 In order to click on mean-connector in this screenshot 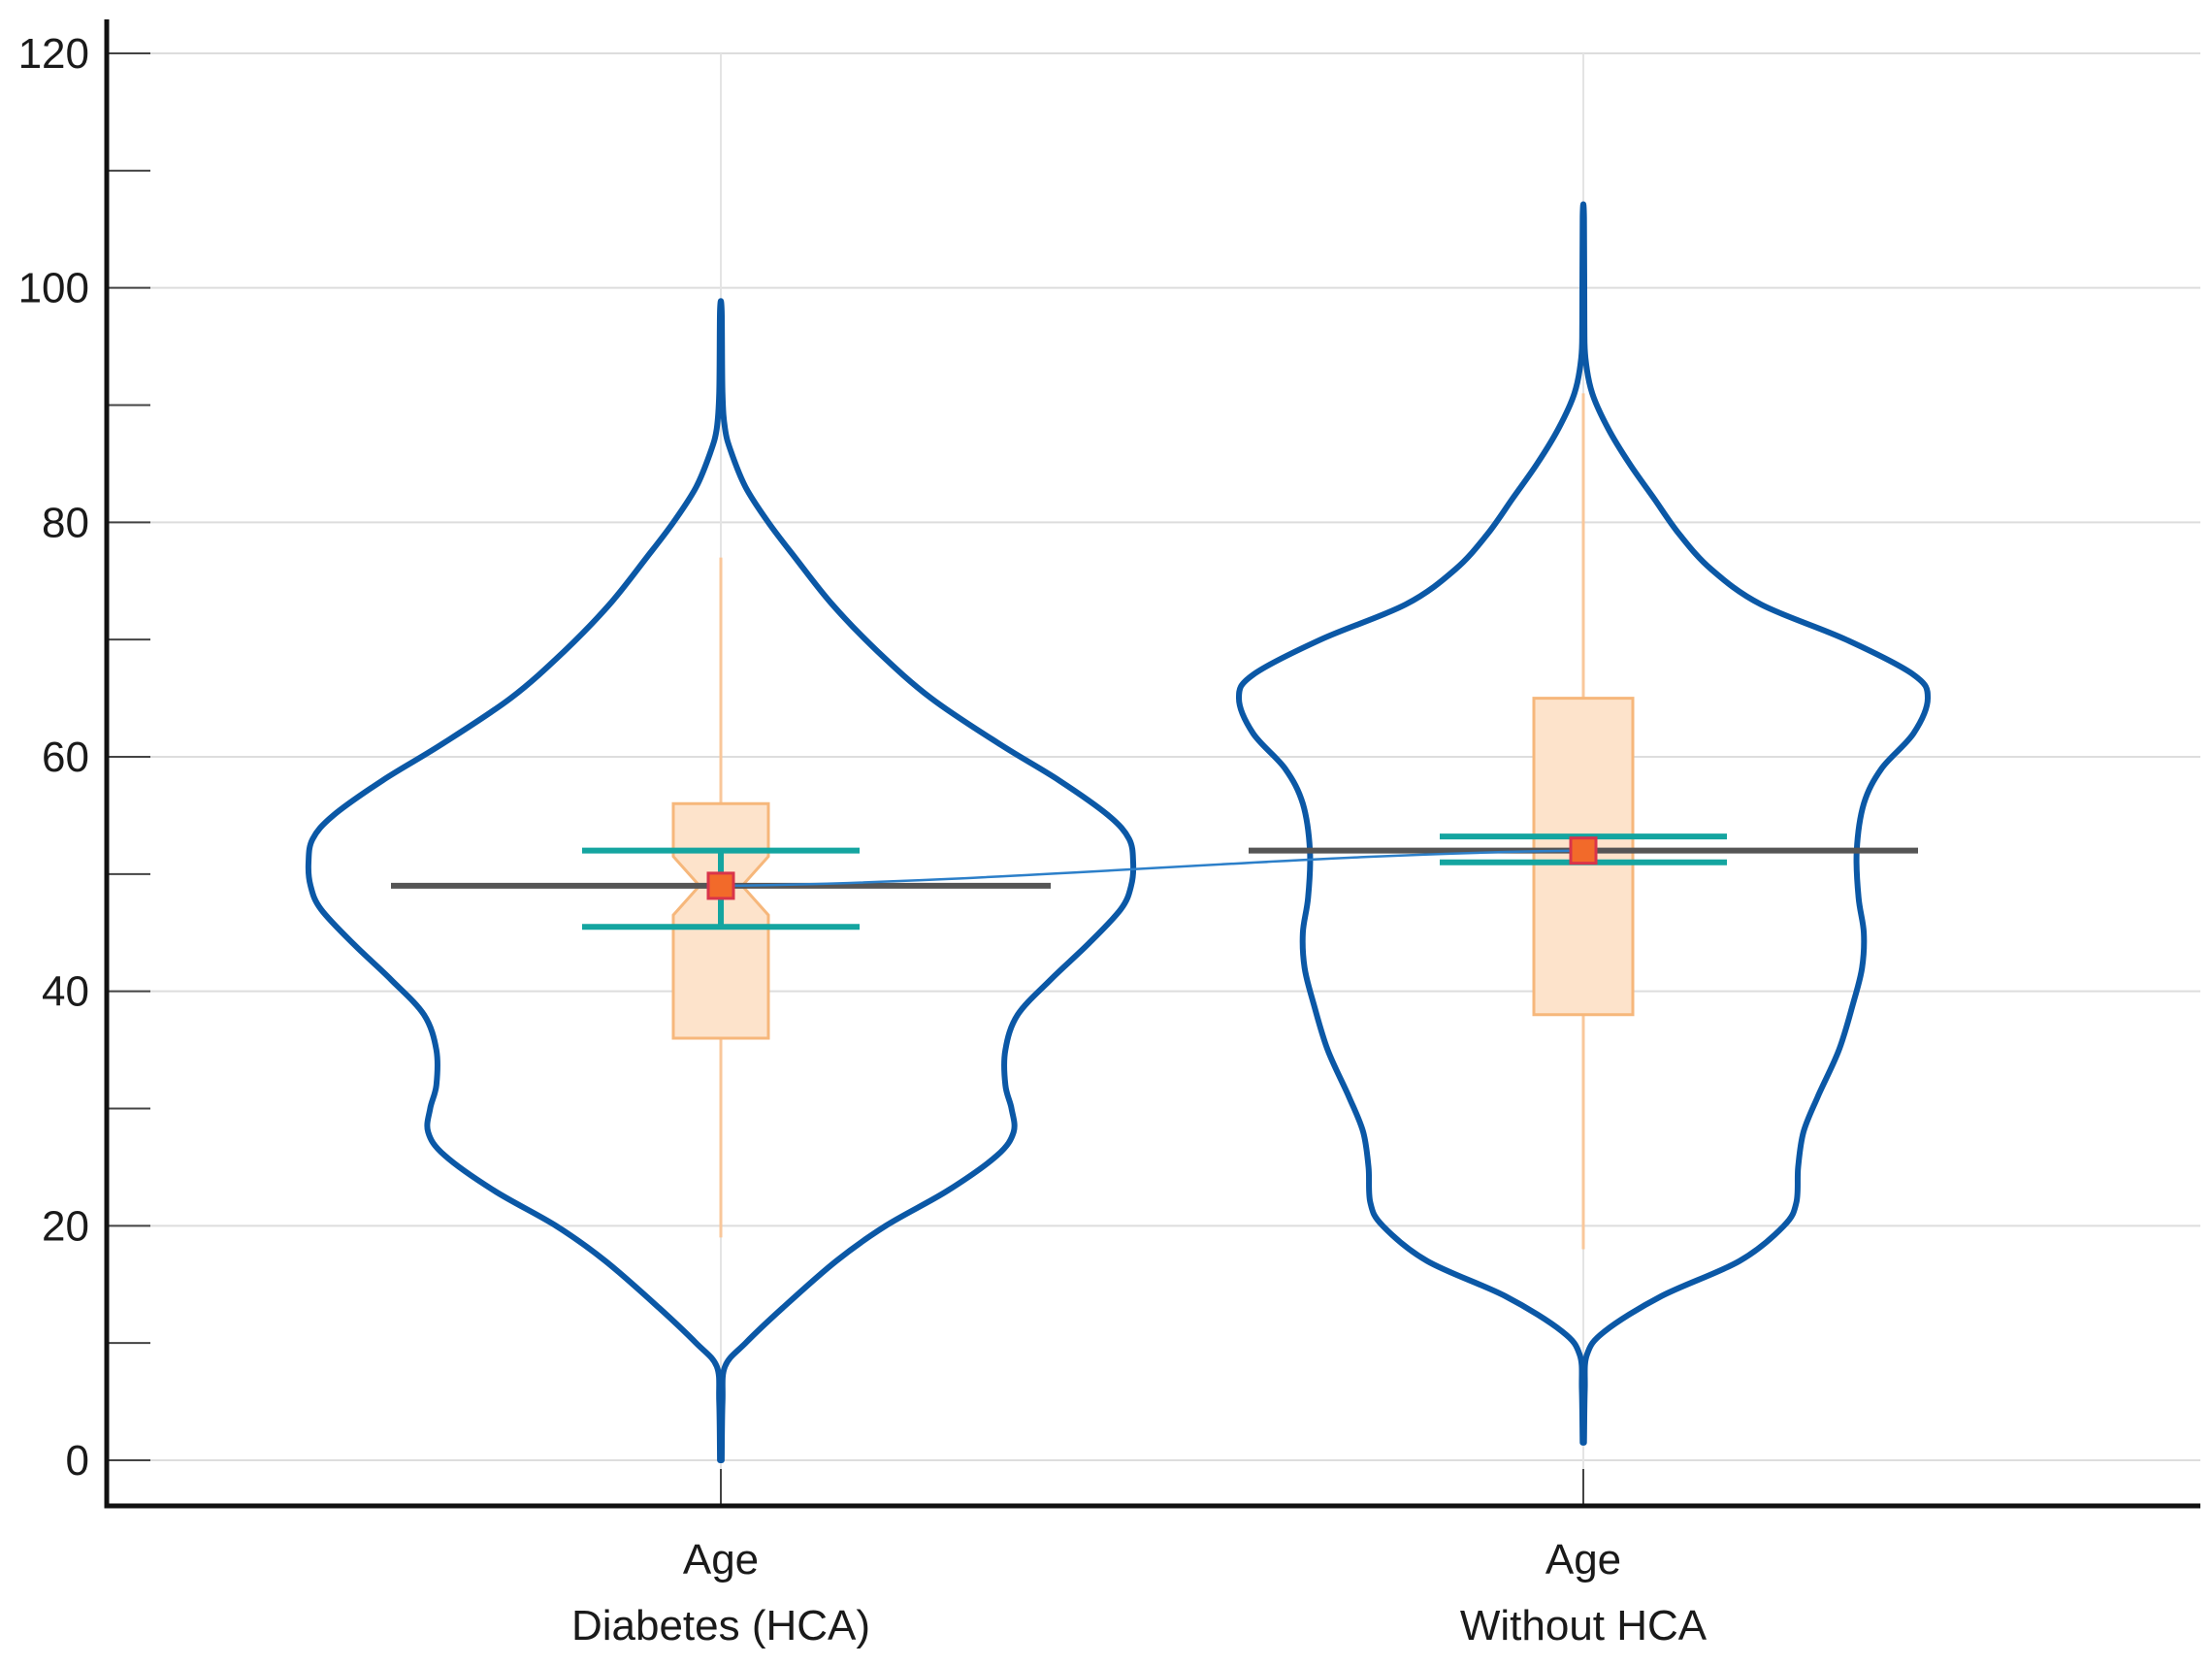, I will do `click(1152, 868)`.